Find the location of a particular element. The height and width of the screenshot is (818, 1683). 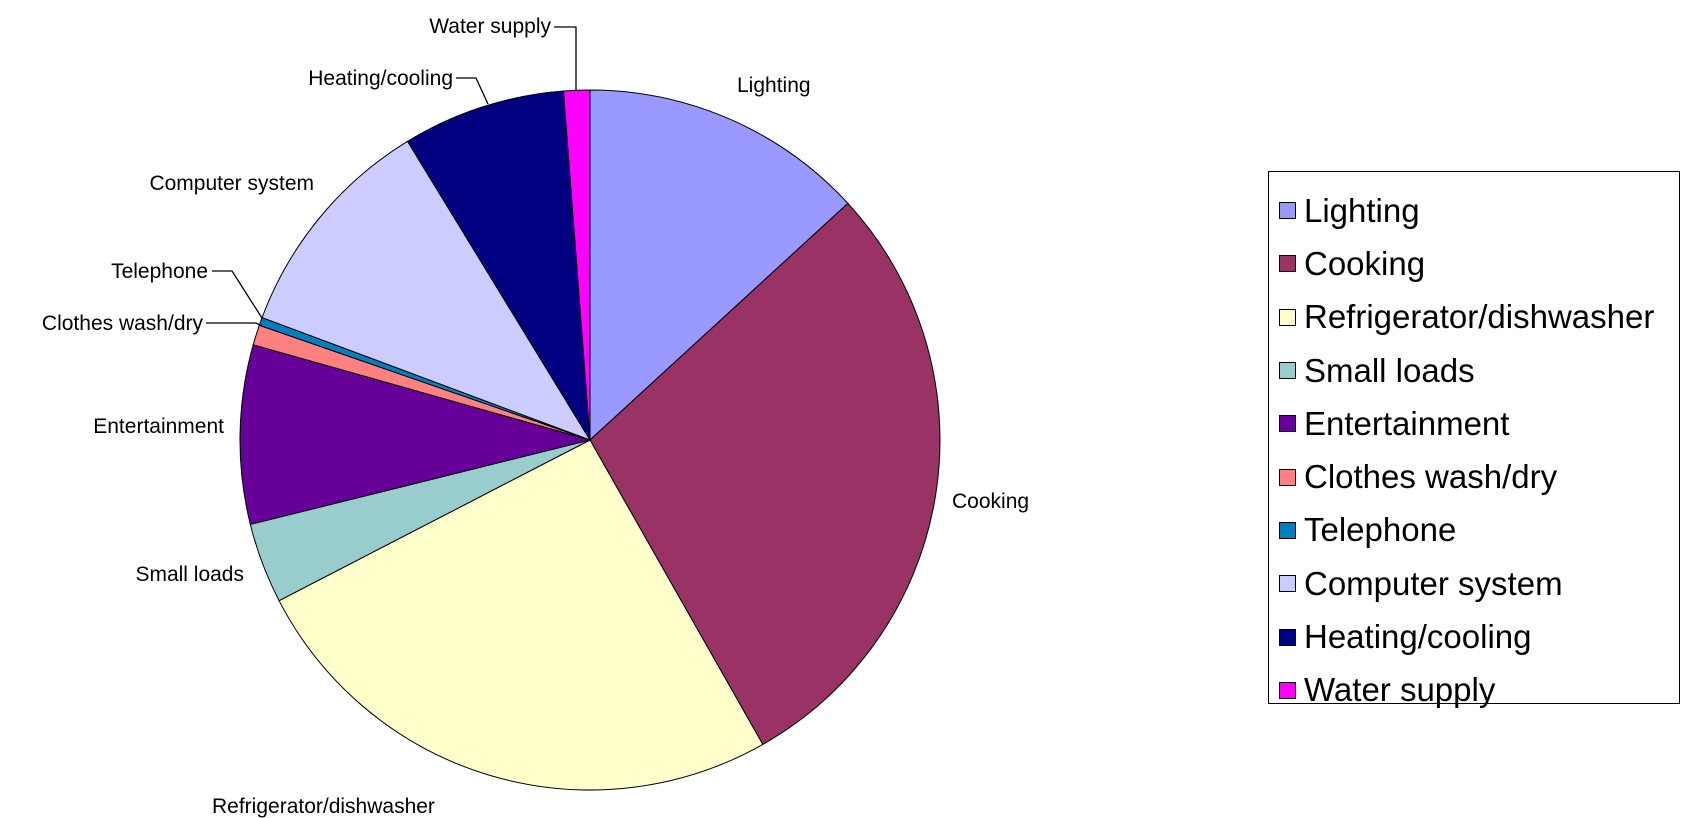

legend-label: Computer system is located at coordinates (1433, 583).